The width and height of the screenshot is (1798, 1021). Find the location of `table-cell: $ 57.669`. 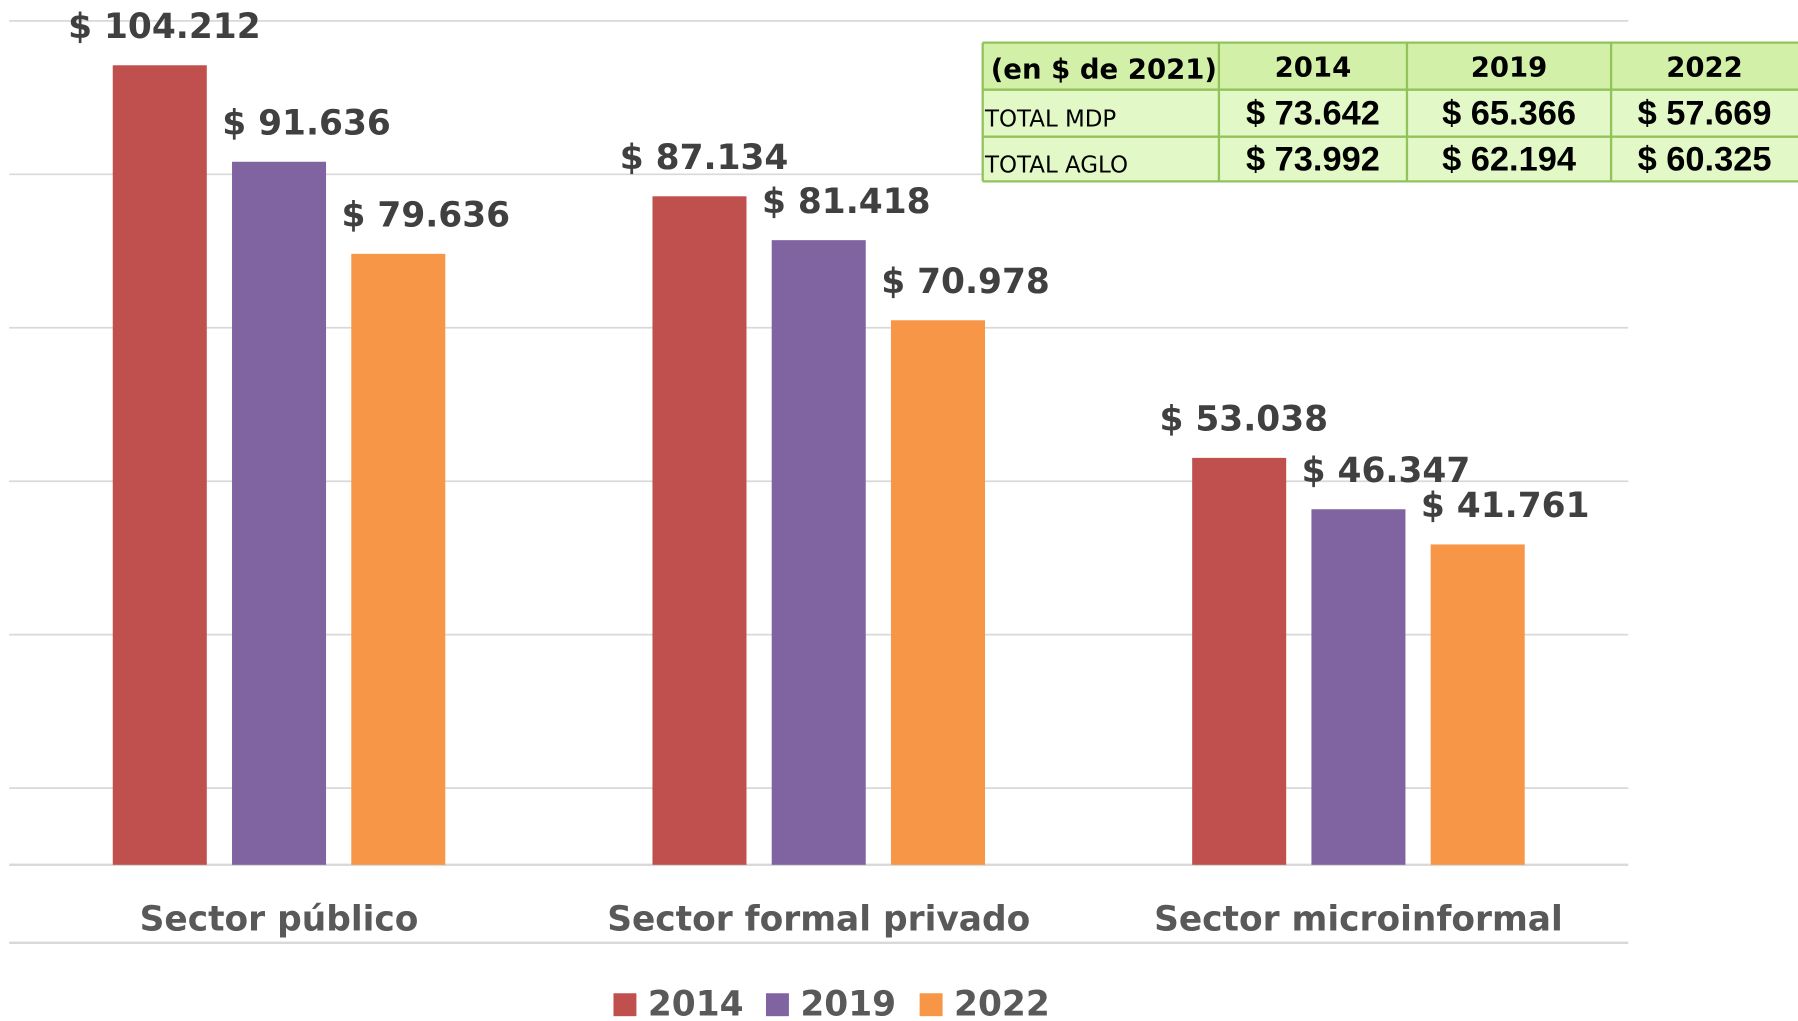

table-cell: $ 57.669 is located at coordinates (1705, 114).